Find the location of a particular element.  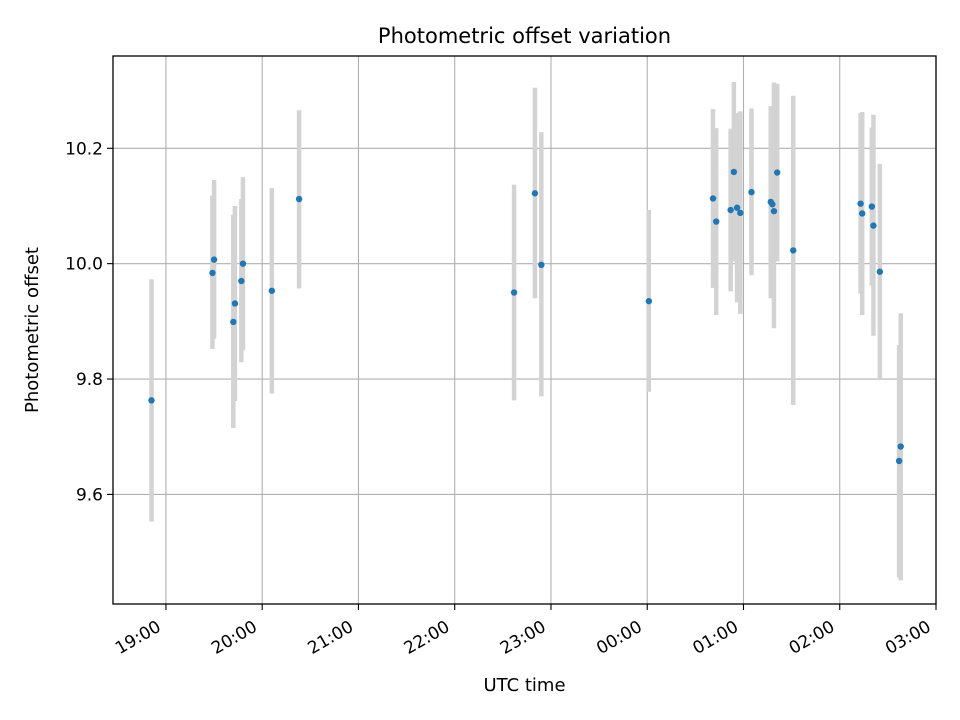

chart-title: Photometric offset variation is located at coordinates (524, 36).